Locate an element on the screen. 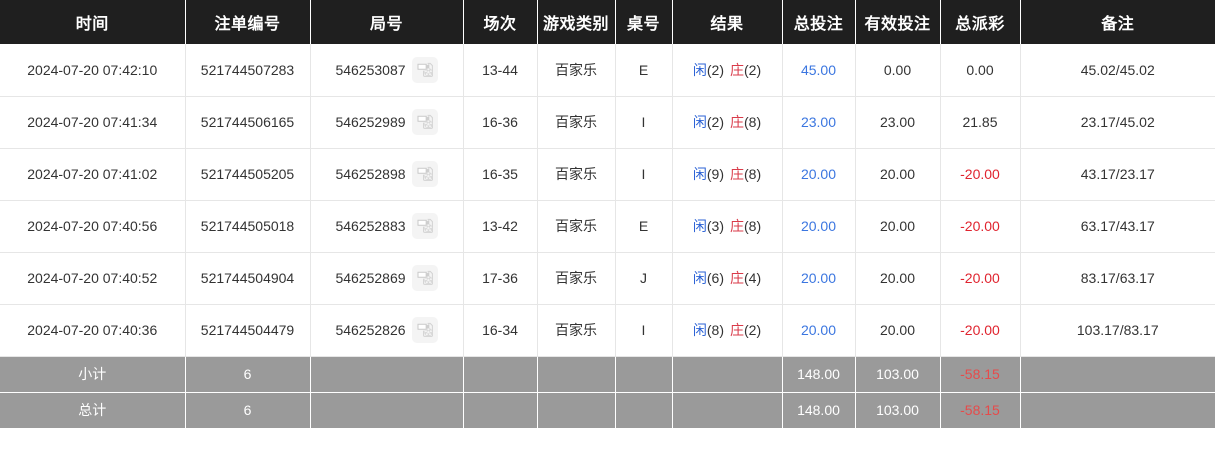  summary-label: 小计 is located at coordinates (93, 374).